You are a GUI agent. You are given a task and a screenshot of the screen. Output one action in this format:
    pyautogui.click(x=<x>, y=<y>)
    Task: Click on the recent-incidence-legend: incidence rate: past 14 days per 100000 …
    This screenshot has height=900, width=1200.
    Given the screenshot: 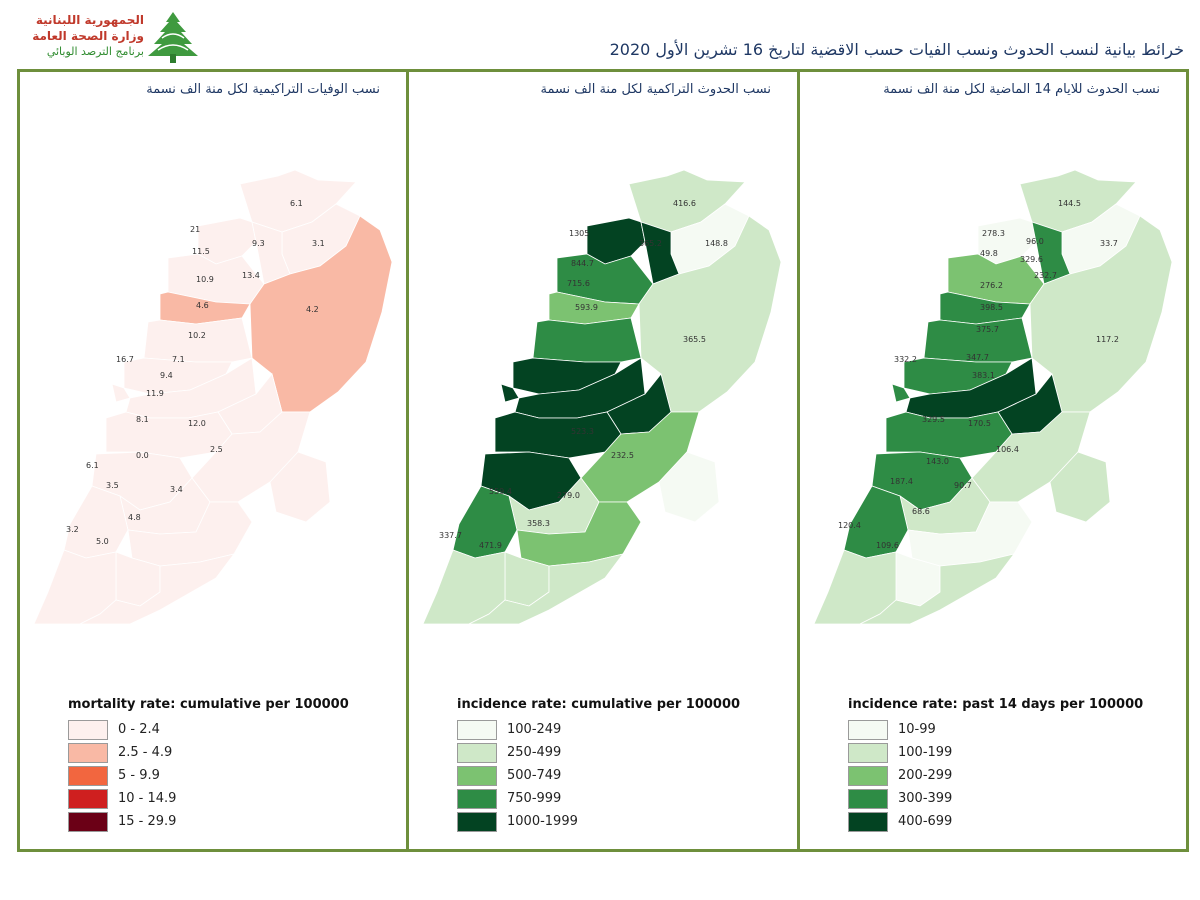 What is the action you would take?
    pyautogui.click(x=995, y=765)
    